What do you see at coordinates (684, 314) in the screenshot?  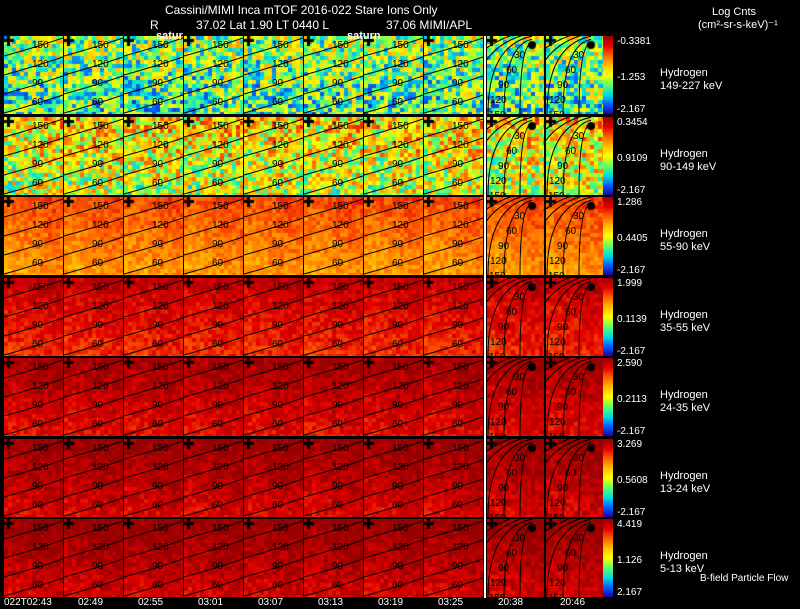 I see `band-species: Hydrogen` at bounding box center [684, 314].